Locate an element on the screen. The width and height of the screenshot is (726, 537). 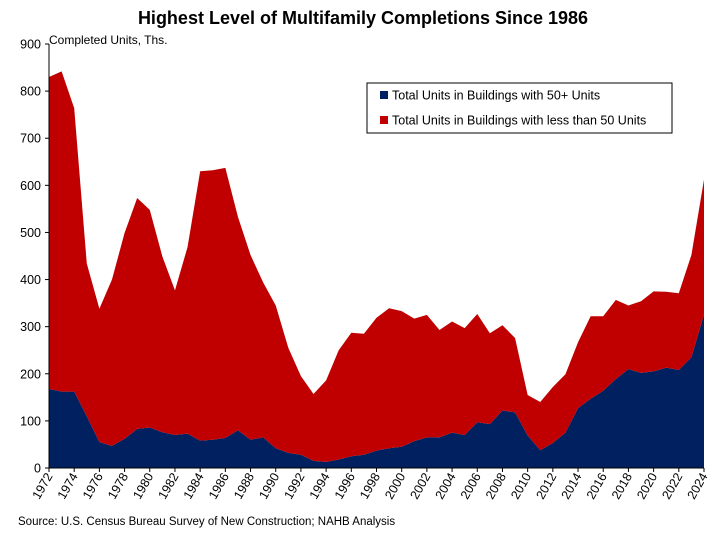
x-tick-label: 2024 is located at coordinates (698, 485).